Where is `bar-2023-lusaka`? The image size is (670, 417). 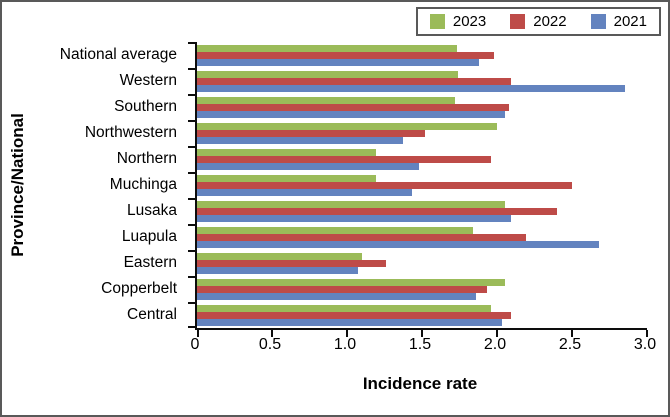
bar-2023-lusaka is located at coordinates (351, 204).